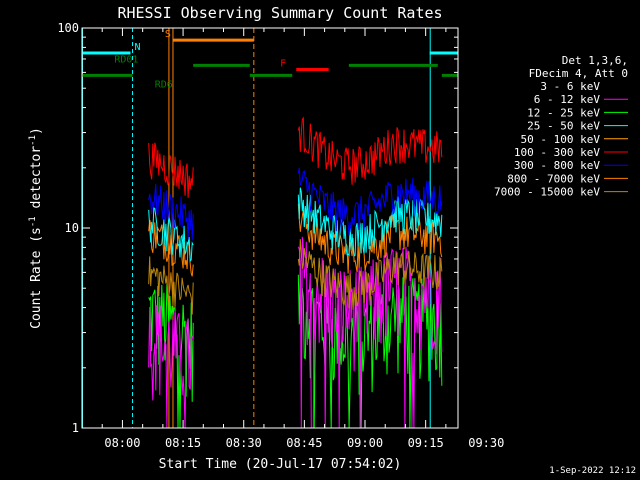 Image resolution: width=640 pixels, height=480 pixels. What do you see at coordinates (592, 471) in the screenshot?
I see `footer-date: 1-Sep-2022 12:12` at bounding box center [592, 471].